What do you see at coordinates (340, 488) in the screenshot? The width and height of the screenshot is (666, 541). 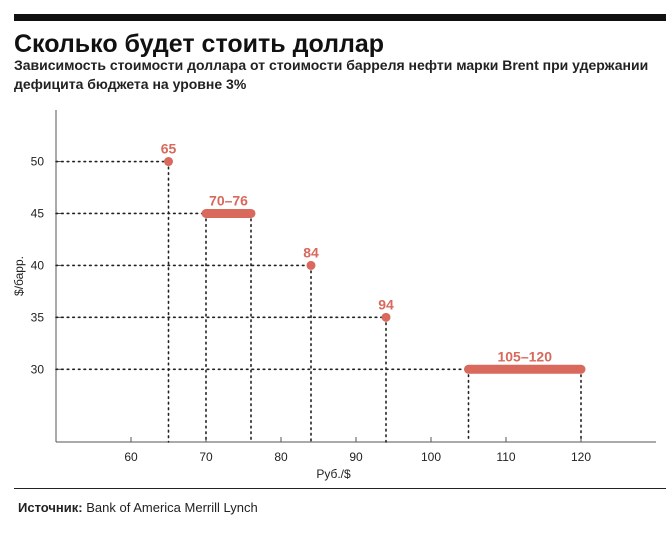 I see `footer-rule` at bounding box center [340, 488].